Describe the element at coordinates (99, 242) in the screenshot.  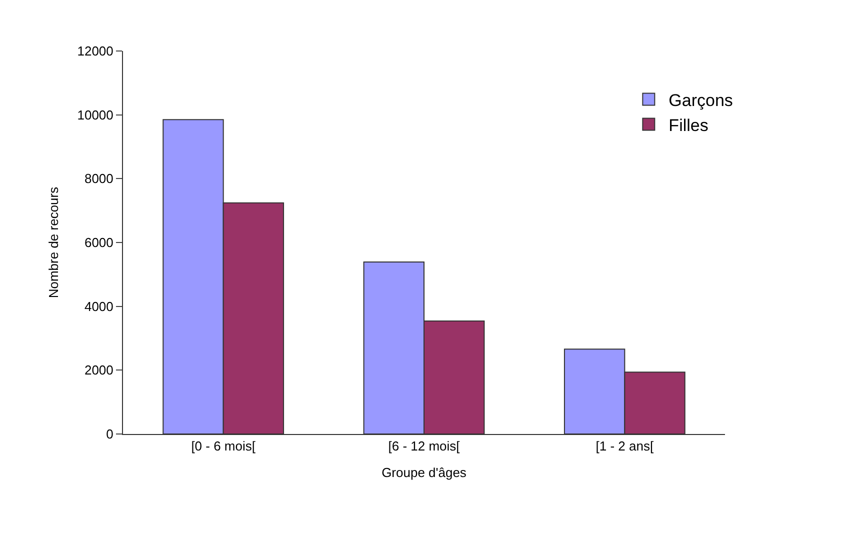
I see `y-tick-label: 6000` at that location.